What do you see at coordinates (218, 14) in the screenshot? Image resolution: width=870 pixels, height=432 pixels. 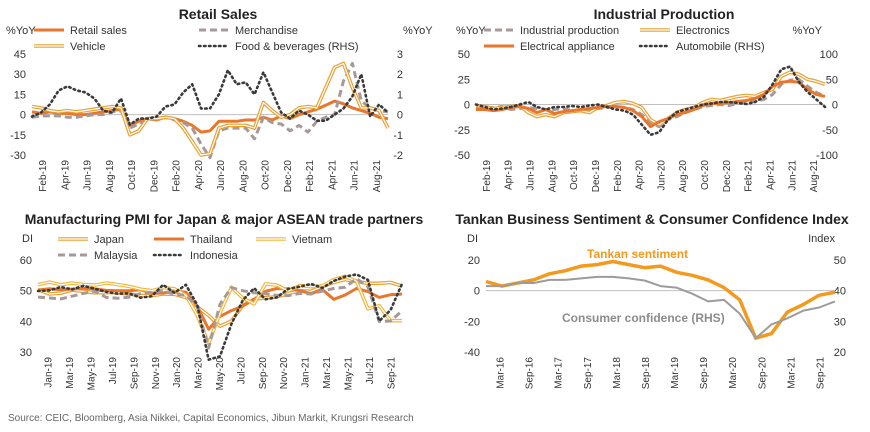 I see `chart-title: Retail Sales` at bounding box center [218, 14].